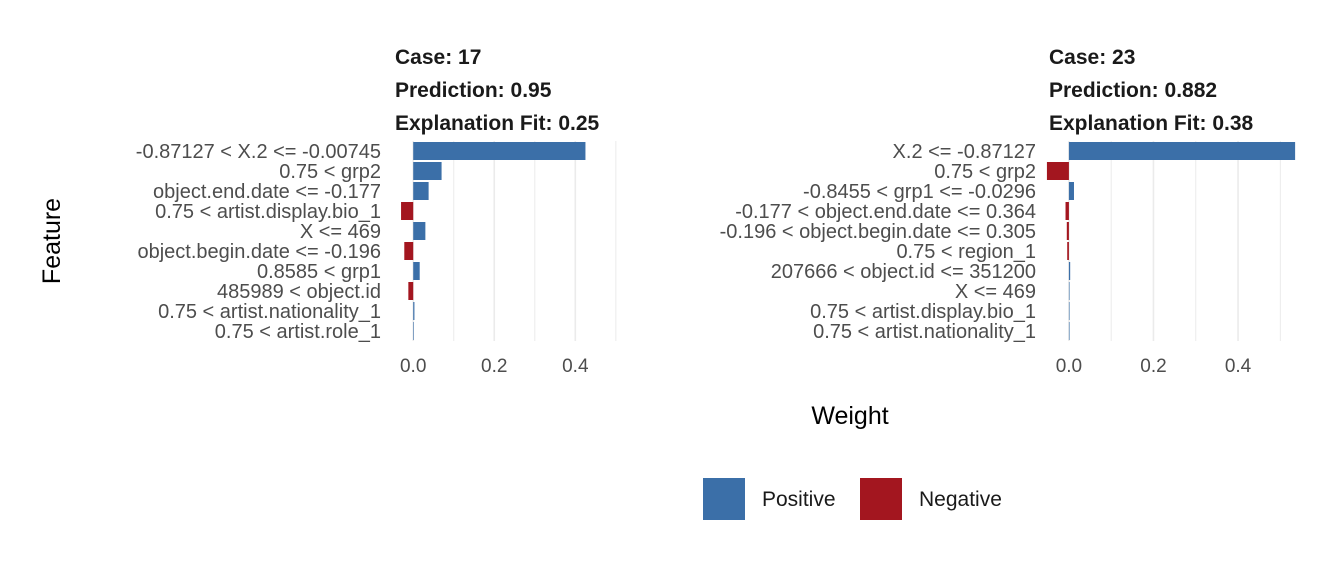  I want to click on feature-label: 0.8585 < grp1, so click(319, 272).